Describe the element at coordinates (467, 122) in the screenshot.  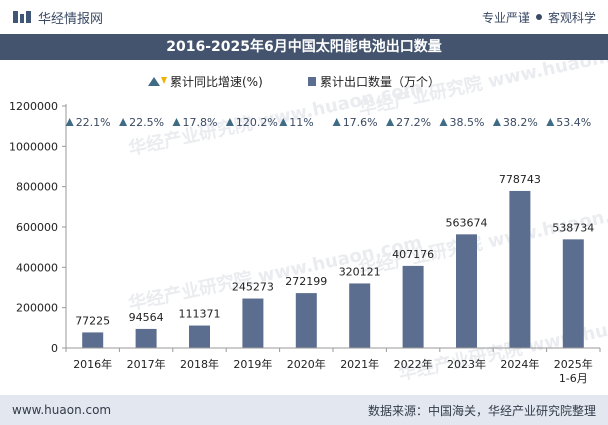
I see `growth-label: 38.5%` at that location.